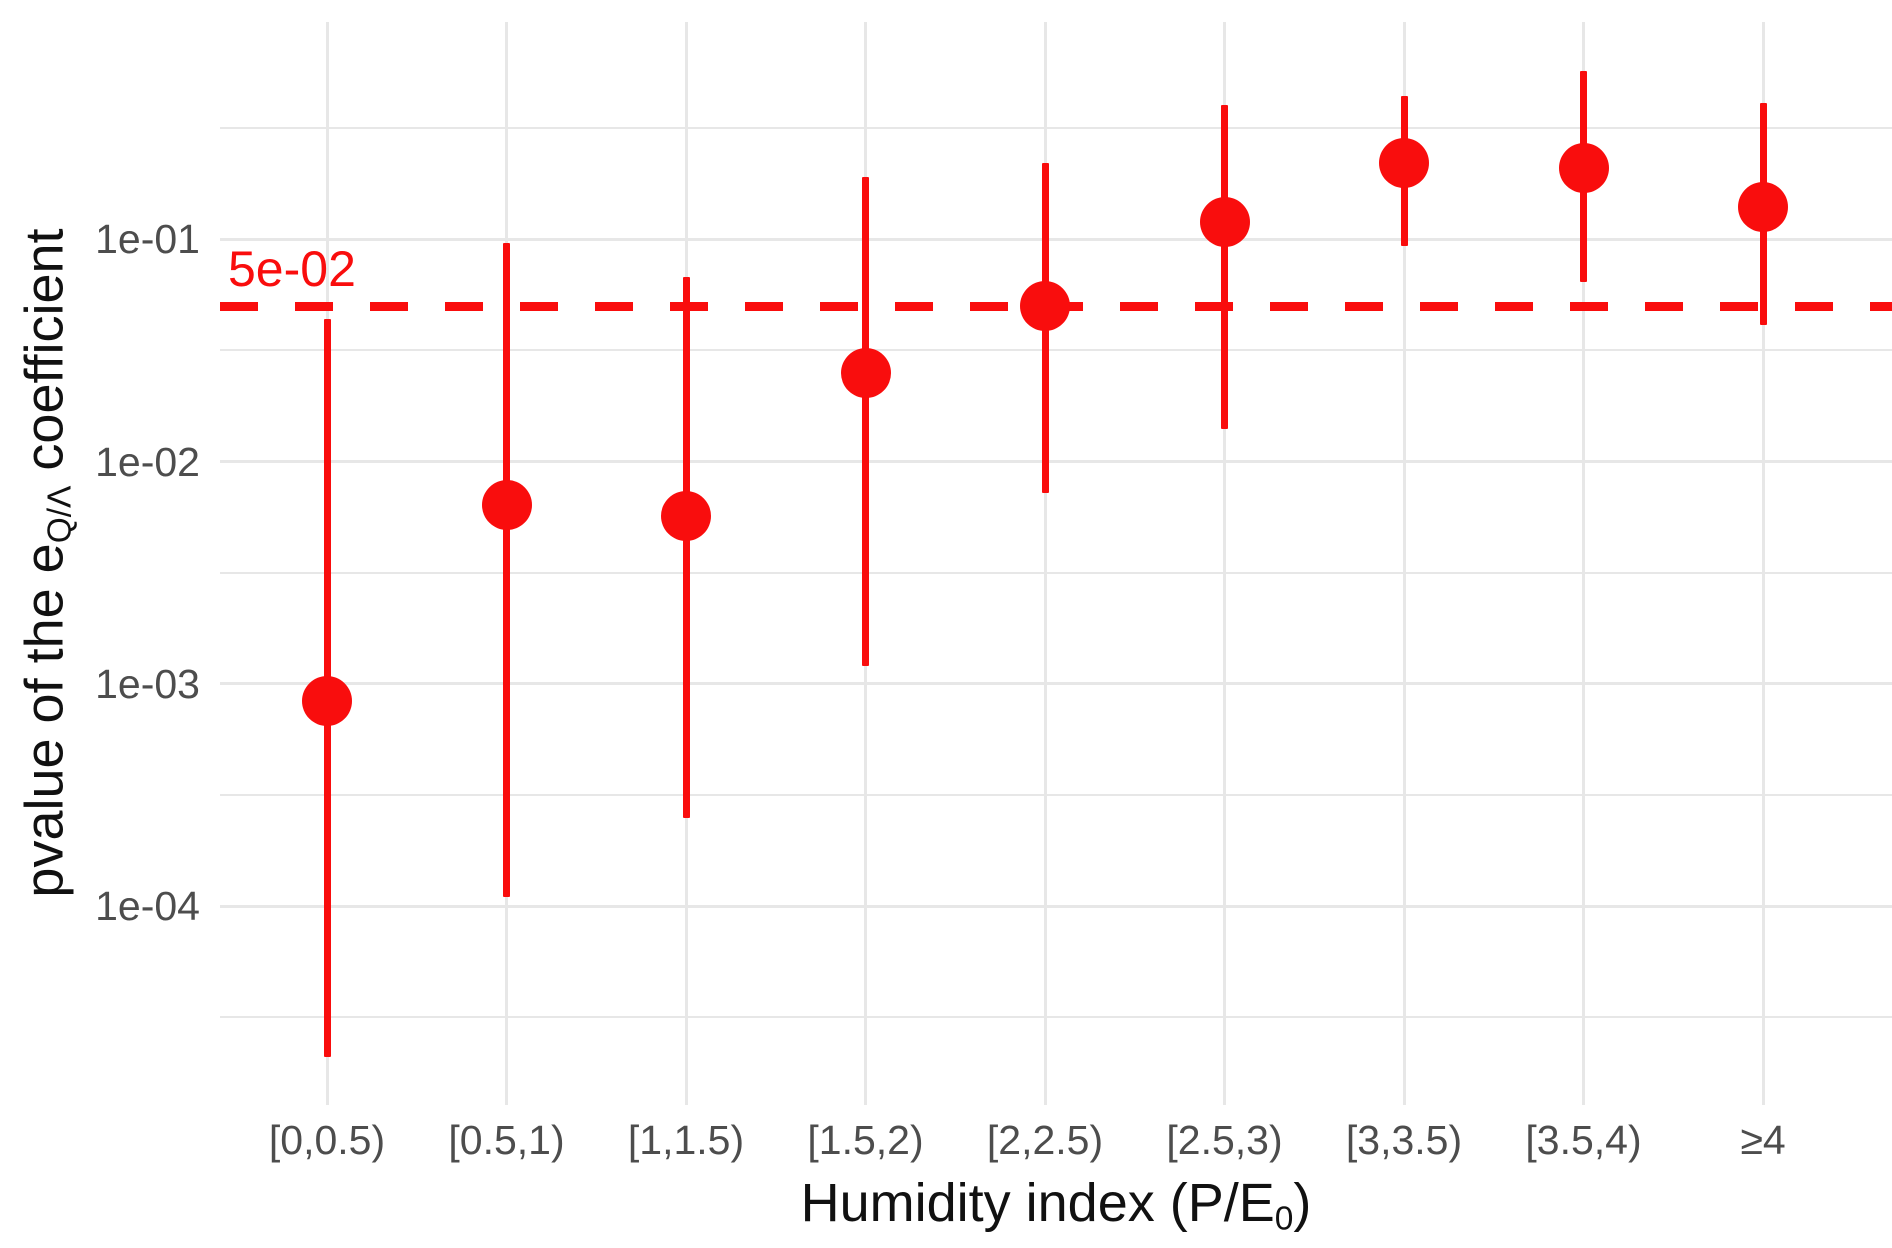 The height and width of the screenshot is (1248, 1892). What do you see at coordinates (1045, 1140) in the screenshot?
I see `x-tick-label: [2,2.5)` at bounding box center [1045, 1140].